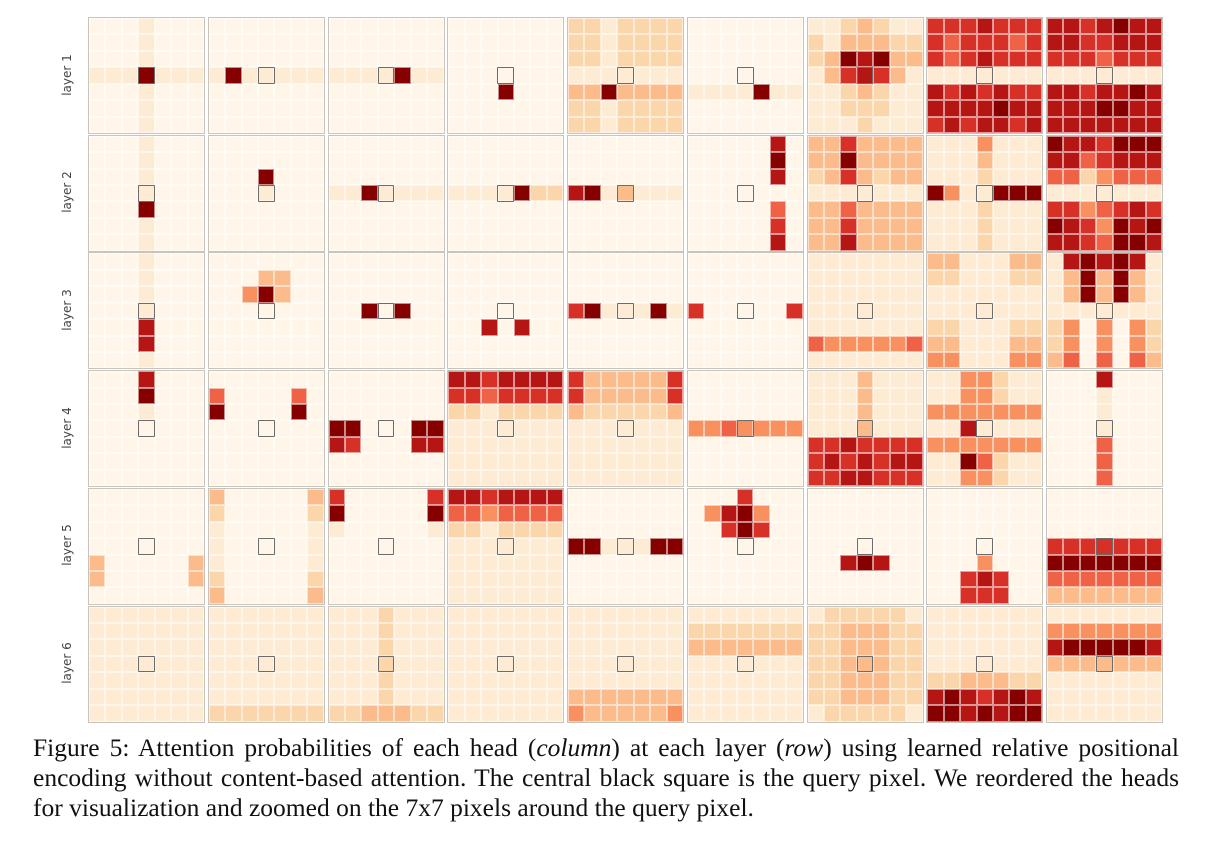 This screenshot has height=842, width=1207. What do you see at coordinates (985, 664) in the screenshot?
I see `attention-map-layer6-head8` at bounding box center [985, 664].